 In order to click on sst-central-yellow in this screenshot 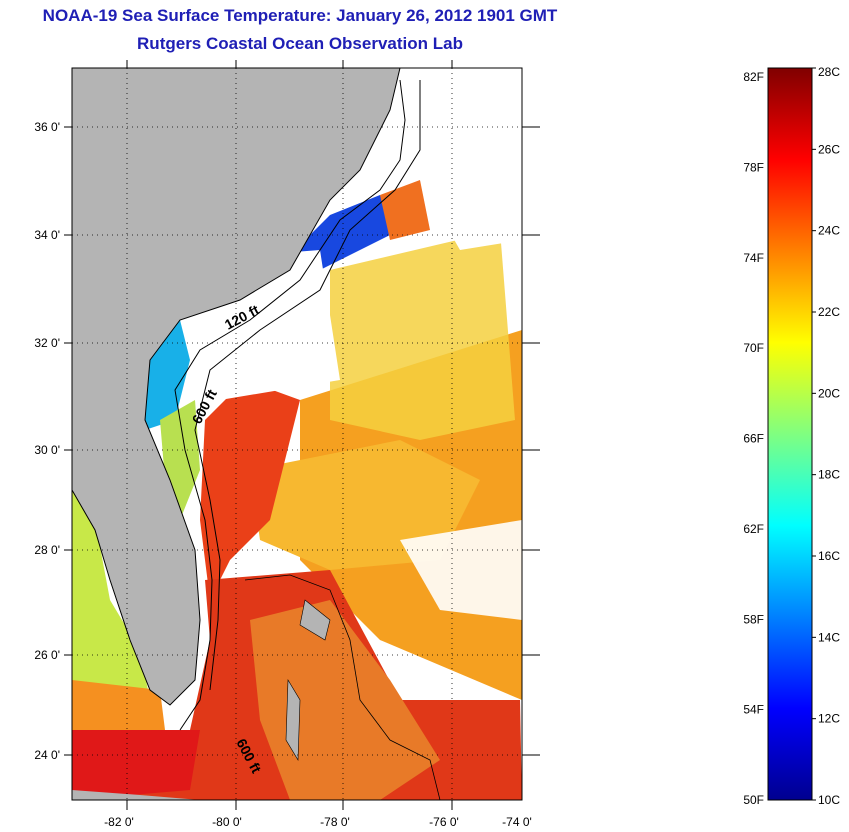, I will do `click(422, 335)`.